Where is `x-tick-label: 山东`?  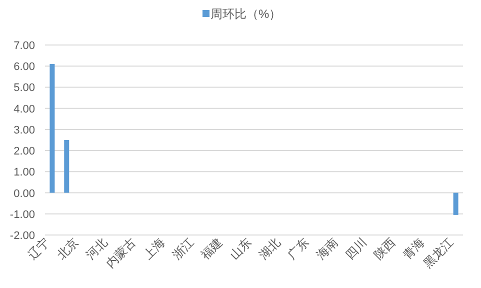 x-tick-label: 山东 is located at coordinates (240, 248).